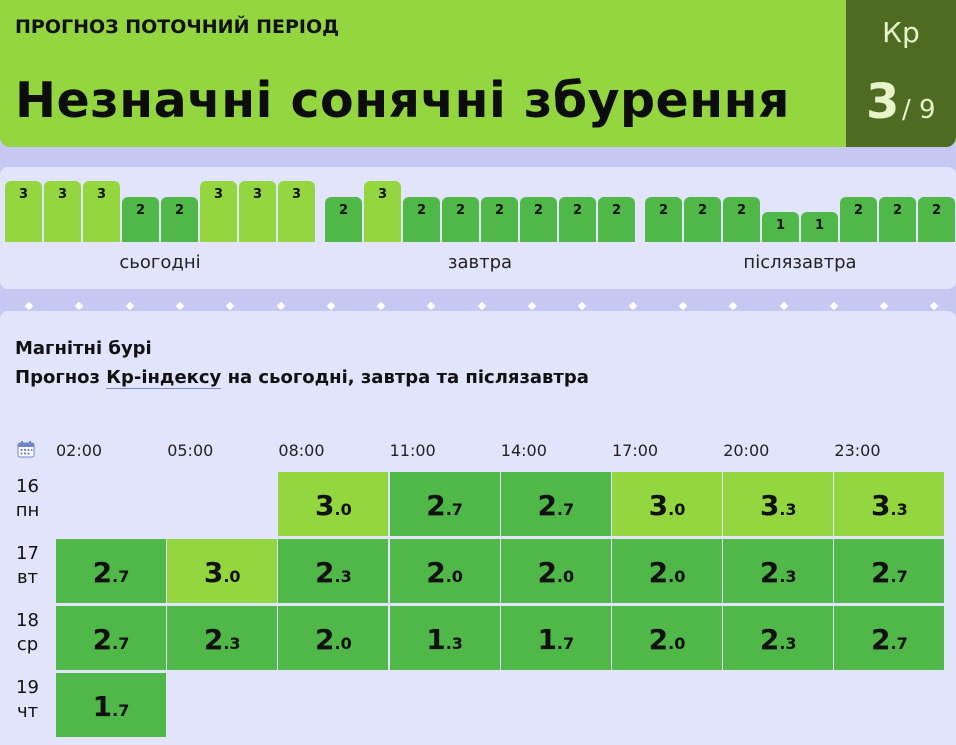  I want to click on kp-cell: 3.0, so click(222, 571).